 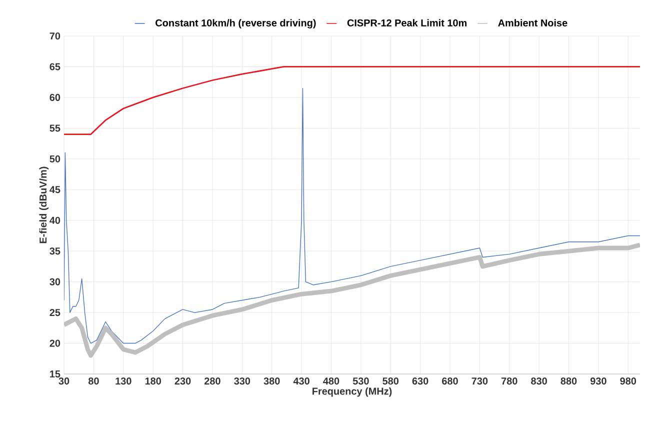 I want to click on legend-label: Ambient Noise, so click(x=533, y=22).